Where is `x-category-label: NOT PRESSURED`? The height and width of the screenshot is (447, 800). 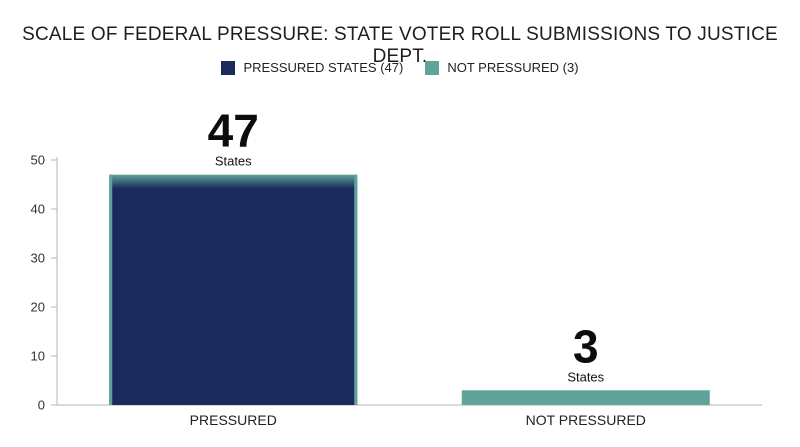 x-category-label: NOT PRESSURED is located at coordinates (586, 420).